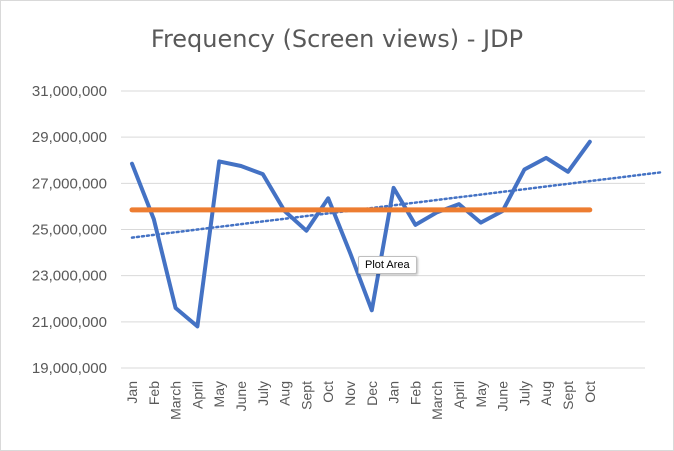 The height and width of the screenshot is (451, 674). What do you see at coordinates (69, 322) in the screenshot?
I see `y-tick-label: 21,000,000` at bounding box center [69, 322].